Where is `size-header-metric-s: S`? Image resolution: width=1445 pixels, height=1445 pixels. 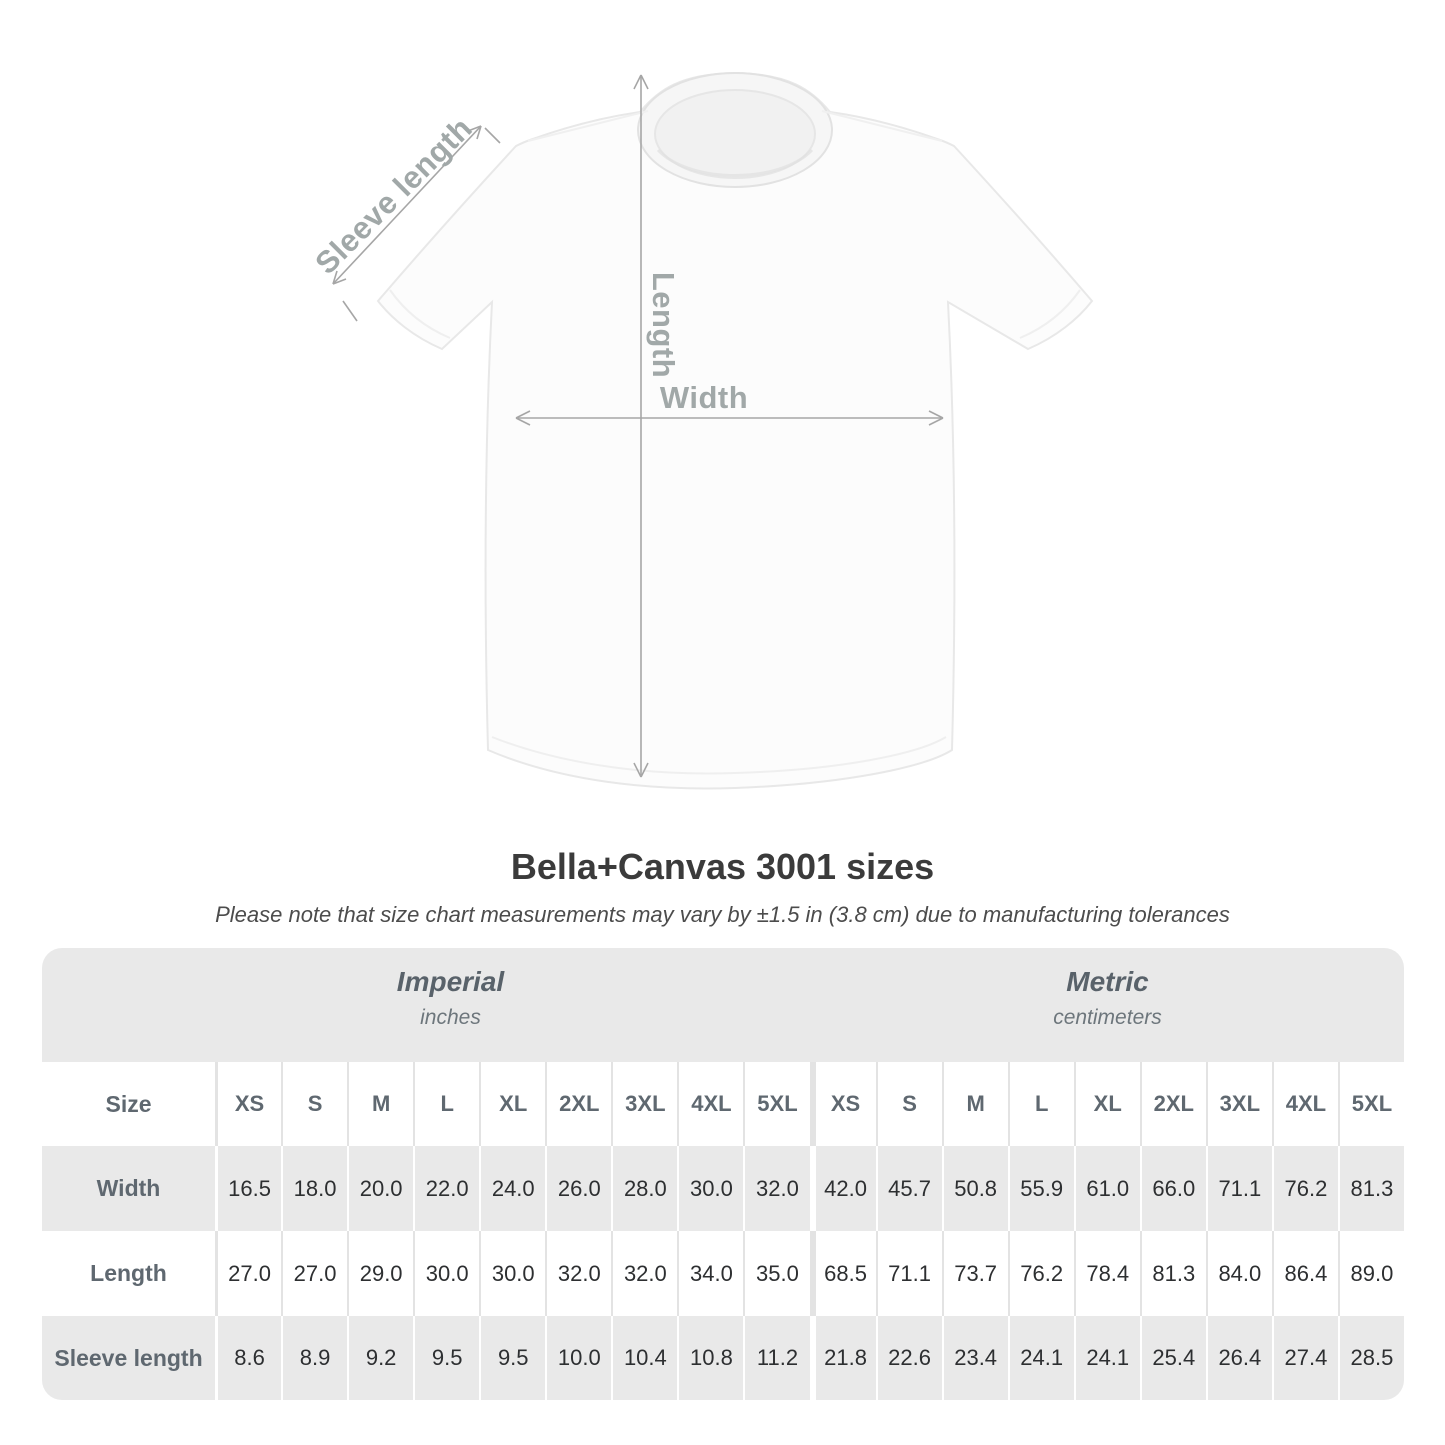
size-header-metric-s: S is located at coordinates (908, 1104).